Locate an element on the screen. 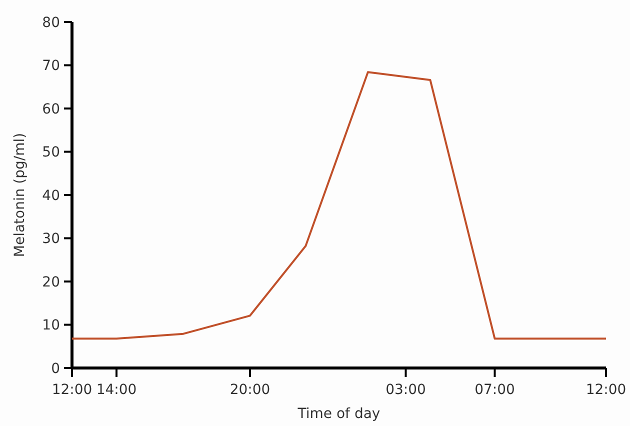 The width and height of the screenshot is (630, 426). y-tick-label: 80 is located at coordinates (51, 22).